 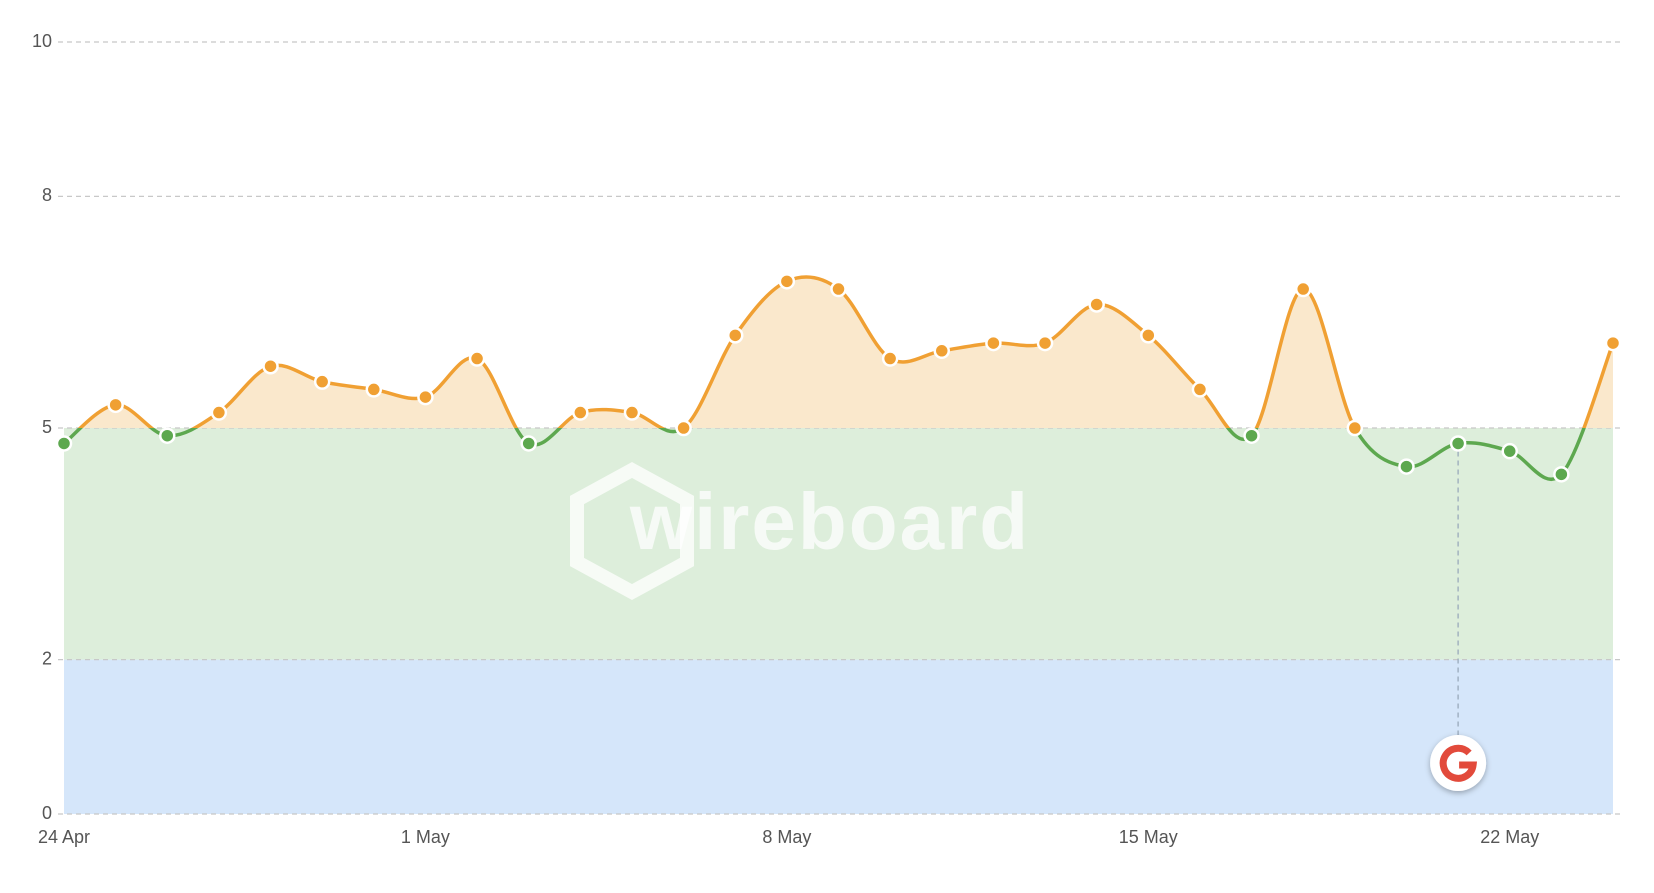 I want to click on y-tick-label: 5, so click(x=47, y=427).